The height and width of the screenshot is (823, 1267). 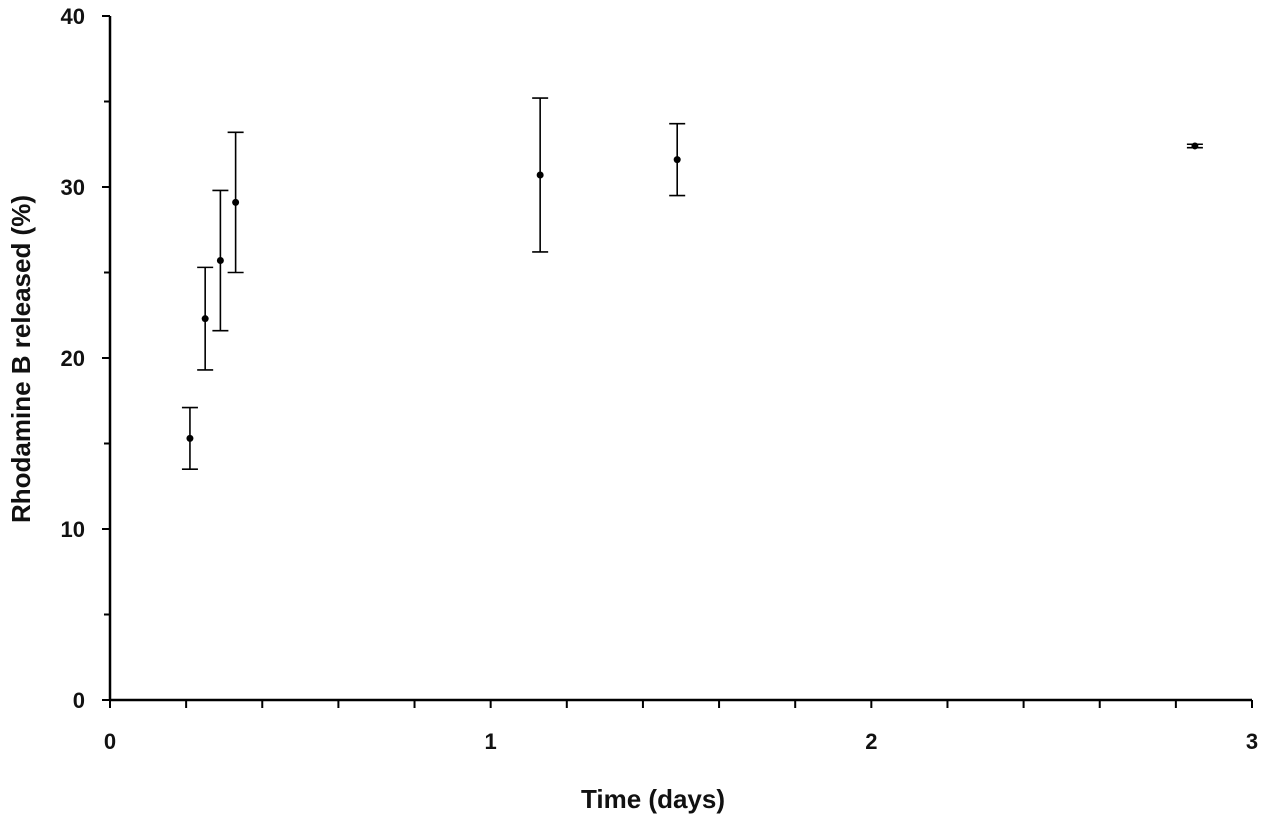 What do you see at coordinates (73, 529) in the screenshot?
I see `y-tick-label: 10` at bounding box center [73, 529].